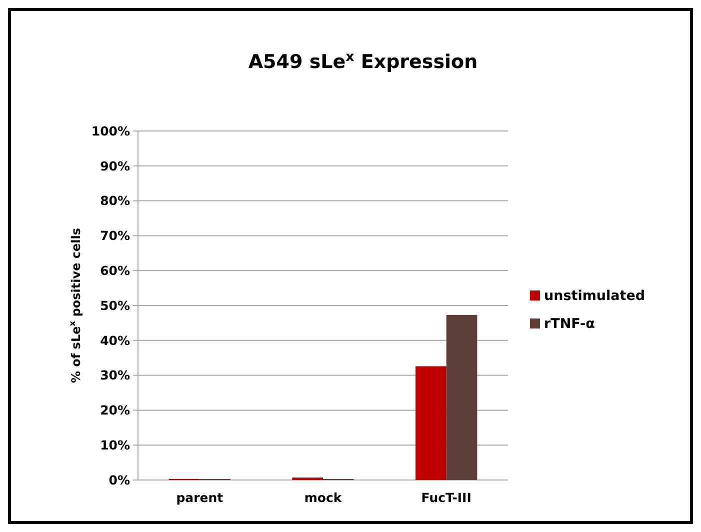  Describe the element at coordinates (110, 130) in the screenshot. I see `y-tick-label: 100%` at that location.